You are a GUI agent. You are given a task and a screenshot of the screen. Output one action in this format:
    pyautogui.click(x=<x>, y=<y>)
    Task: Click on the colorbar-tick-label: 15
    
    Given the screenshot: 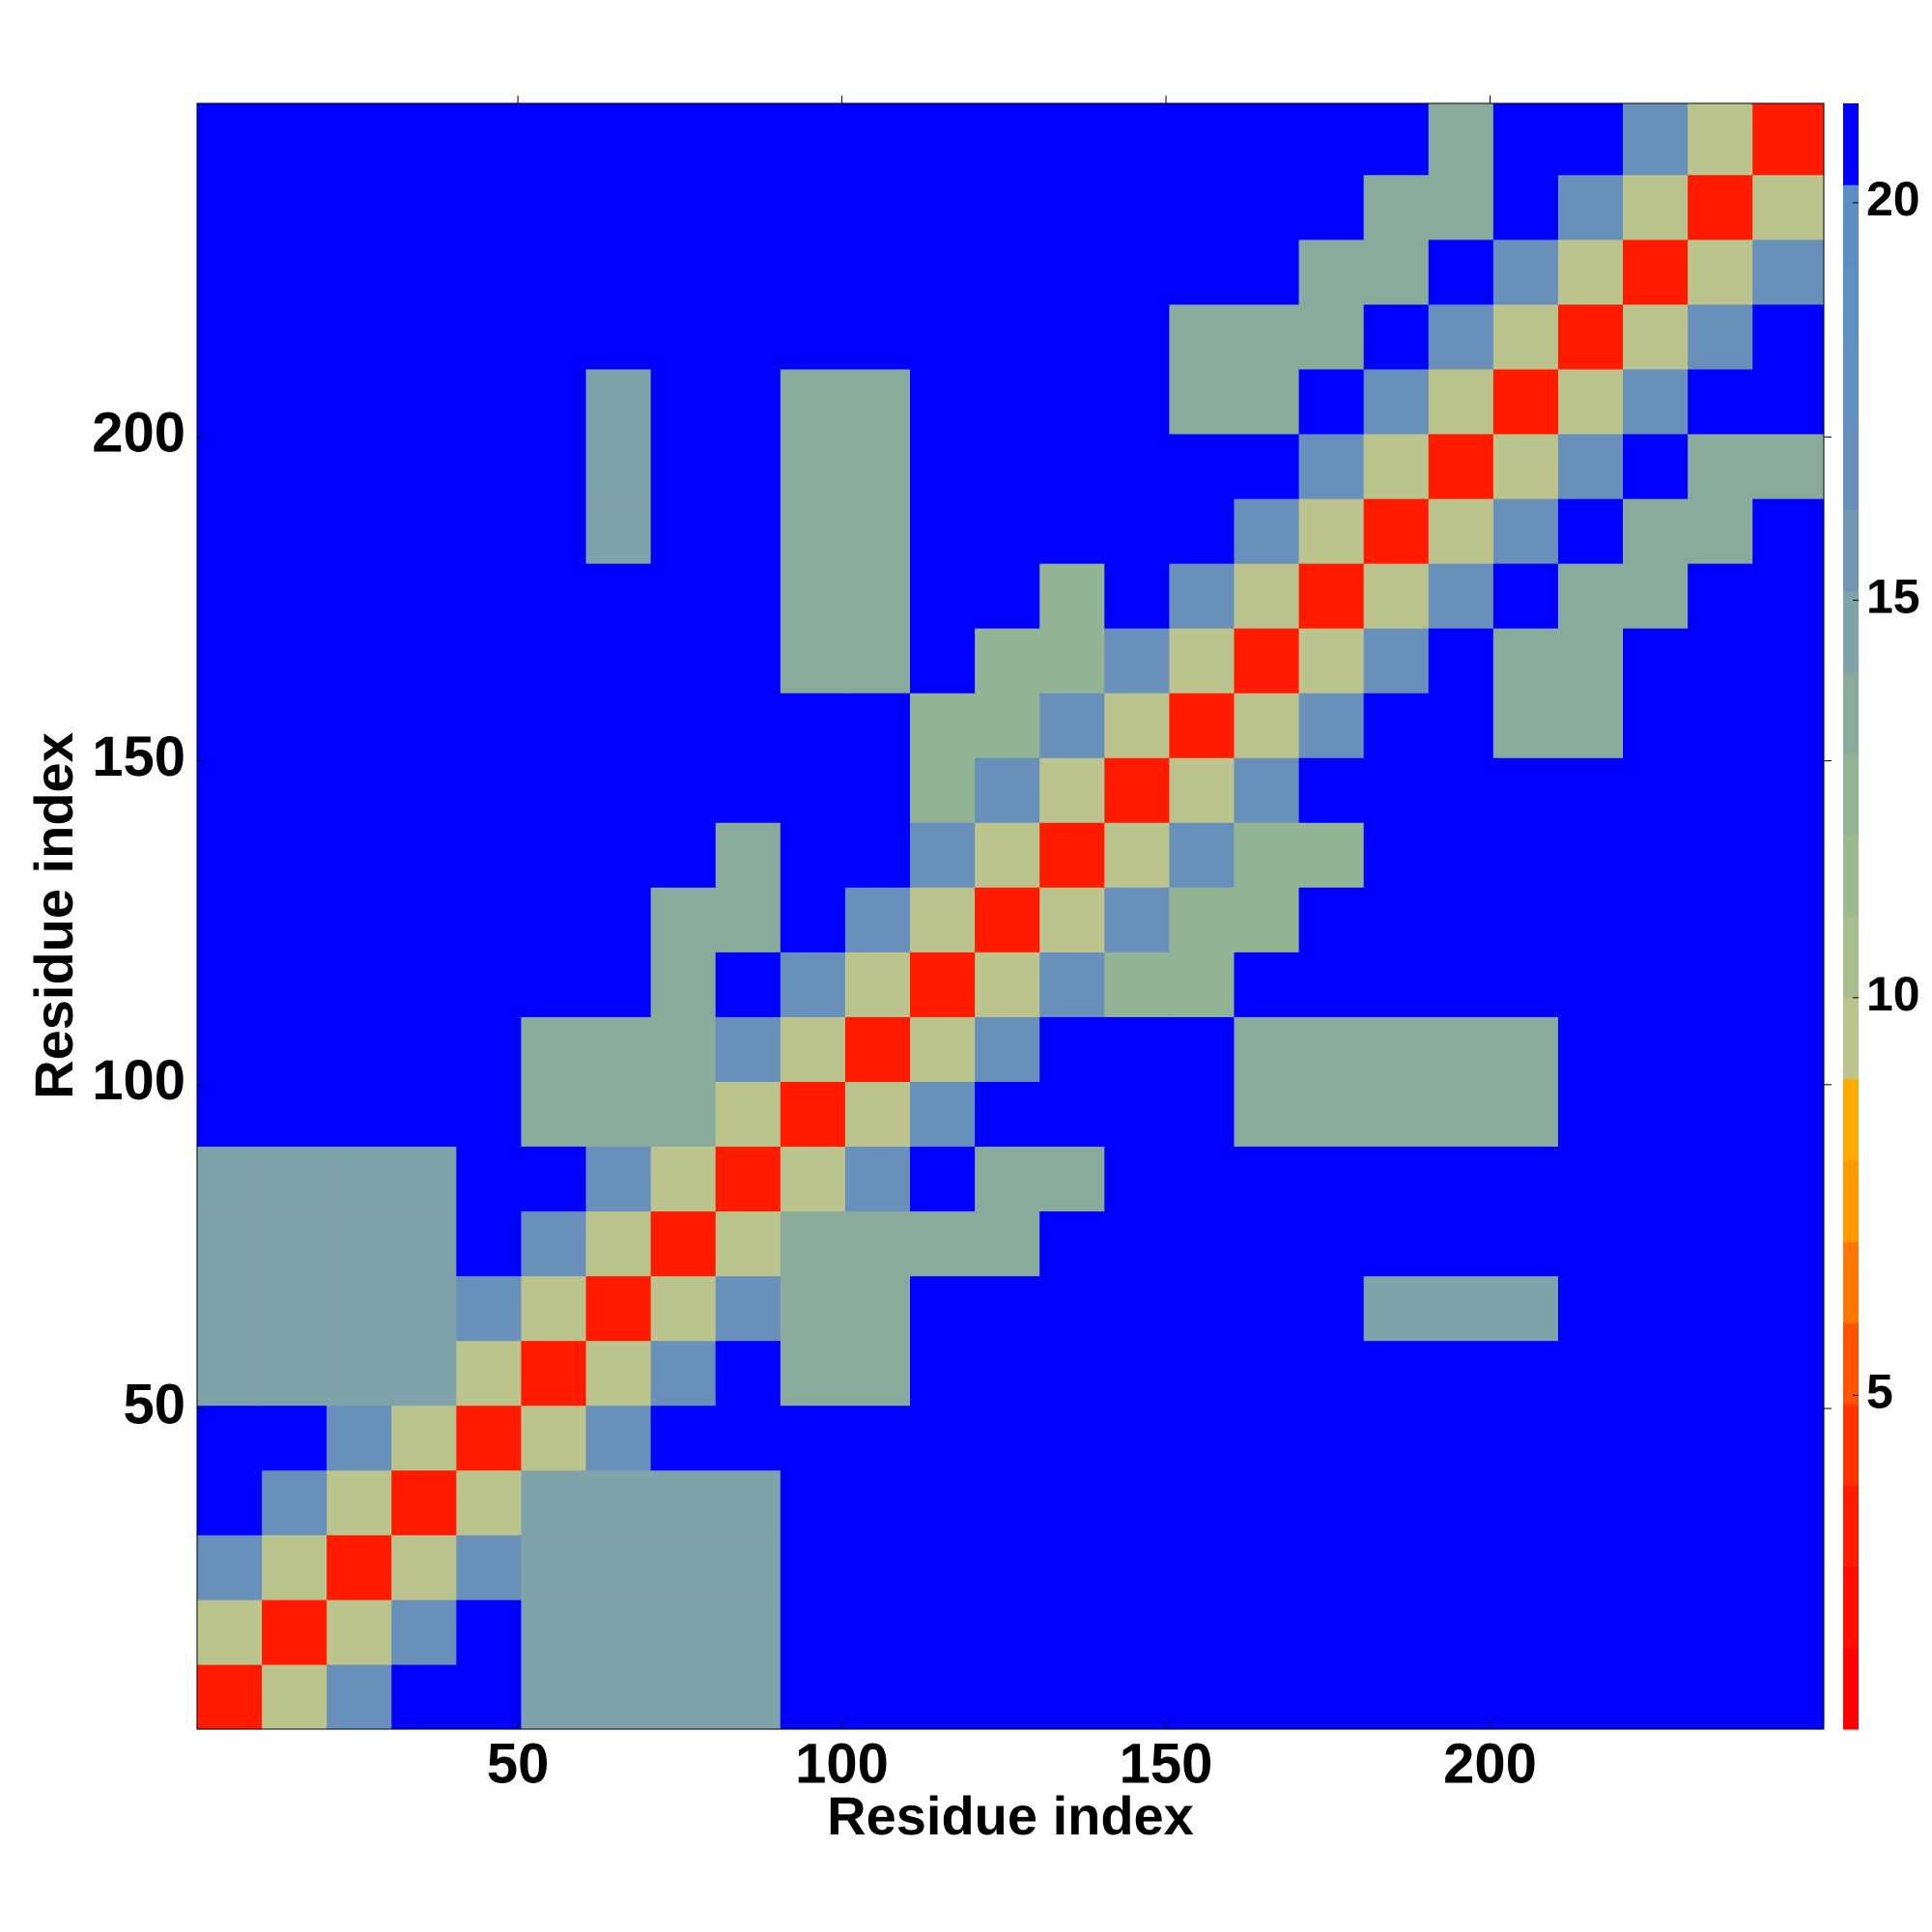 What is the action you would take?
    pyautogui.click(x=1893, y=597)
    